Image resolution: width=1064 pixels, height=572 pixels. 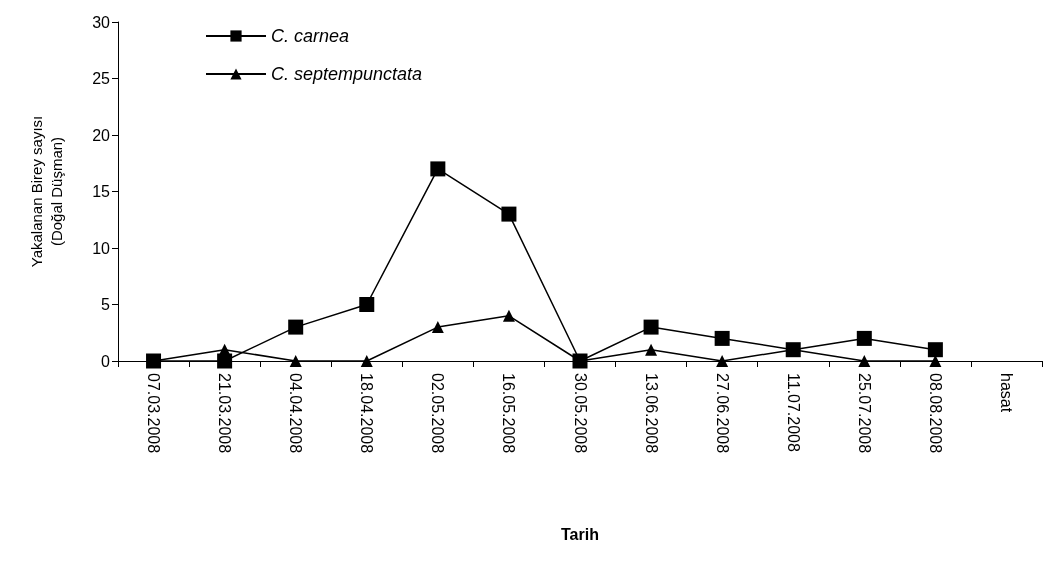 What do you see at coordinates (101, 78) in the screenshot?
I see `y-tick-label: 25` at bounding box center [101, 78].